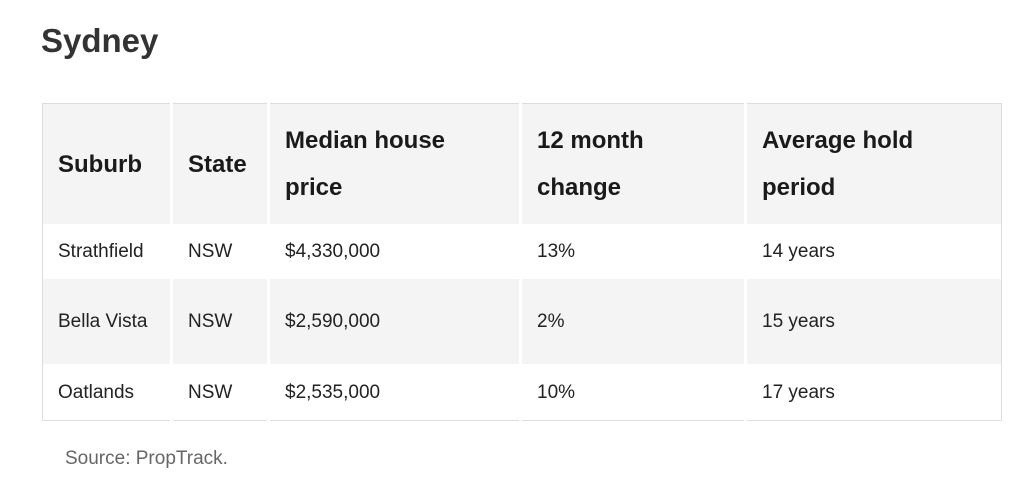 The image size is (1024, 490). I want to click on table-row: Oatlands NSW $2,535,000 10% 17 years, so click(522, 392).